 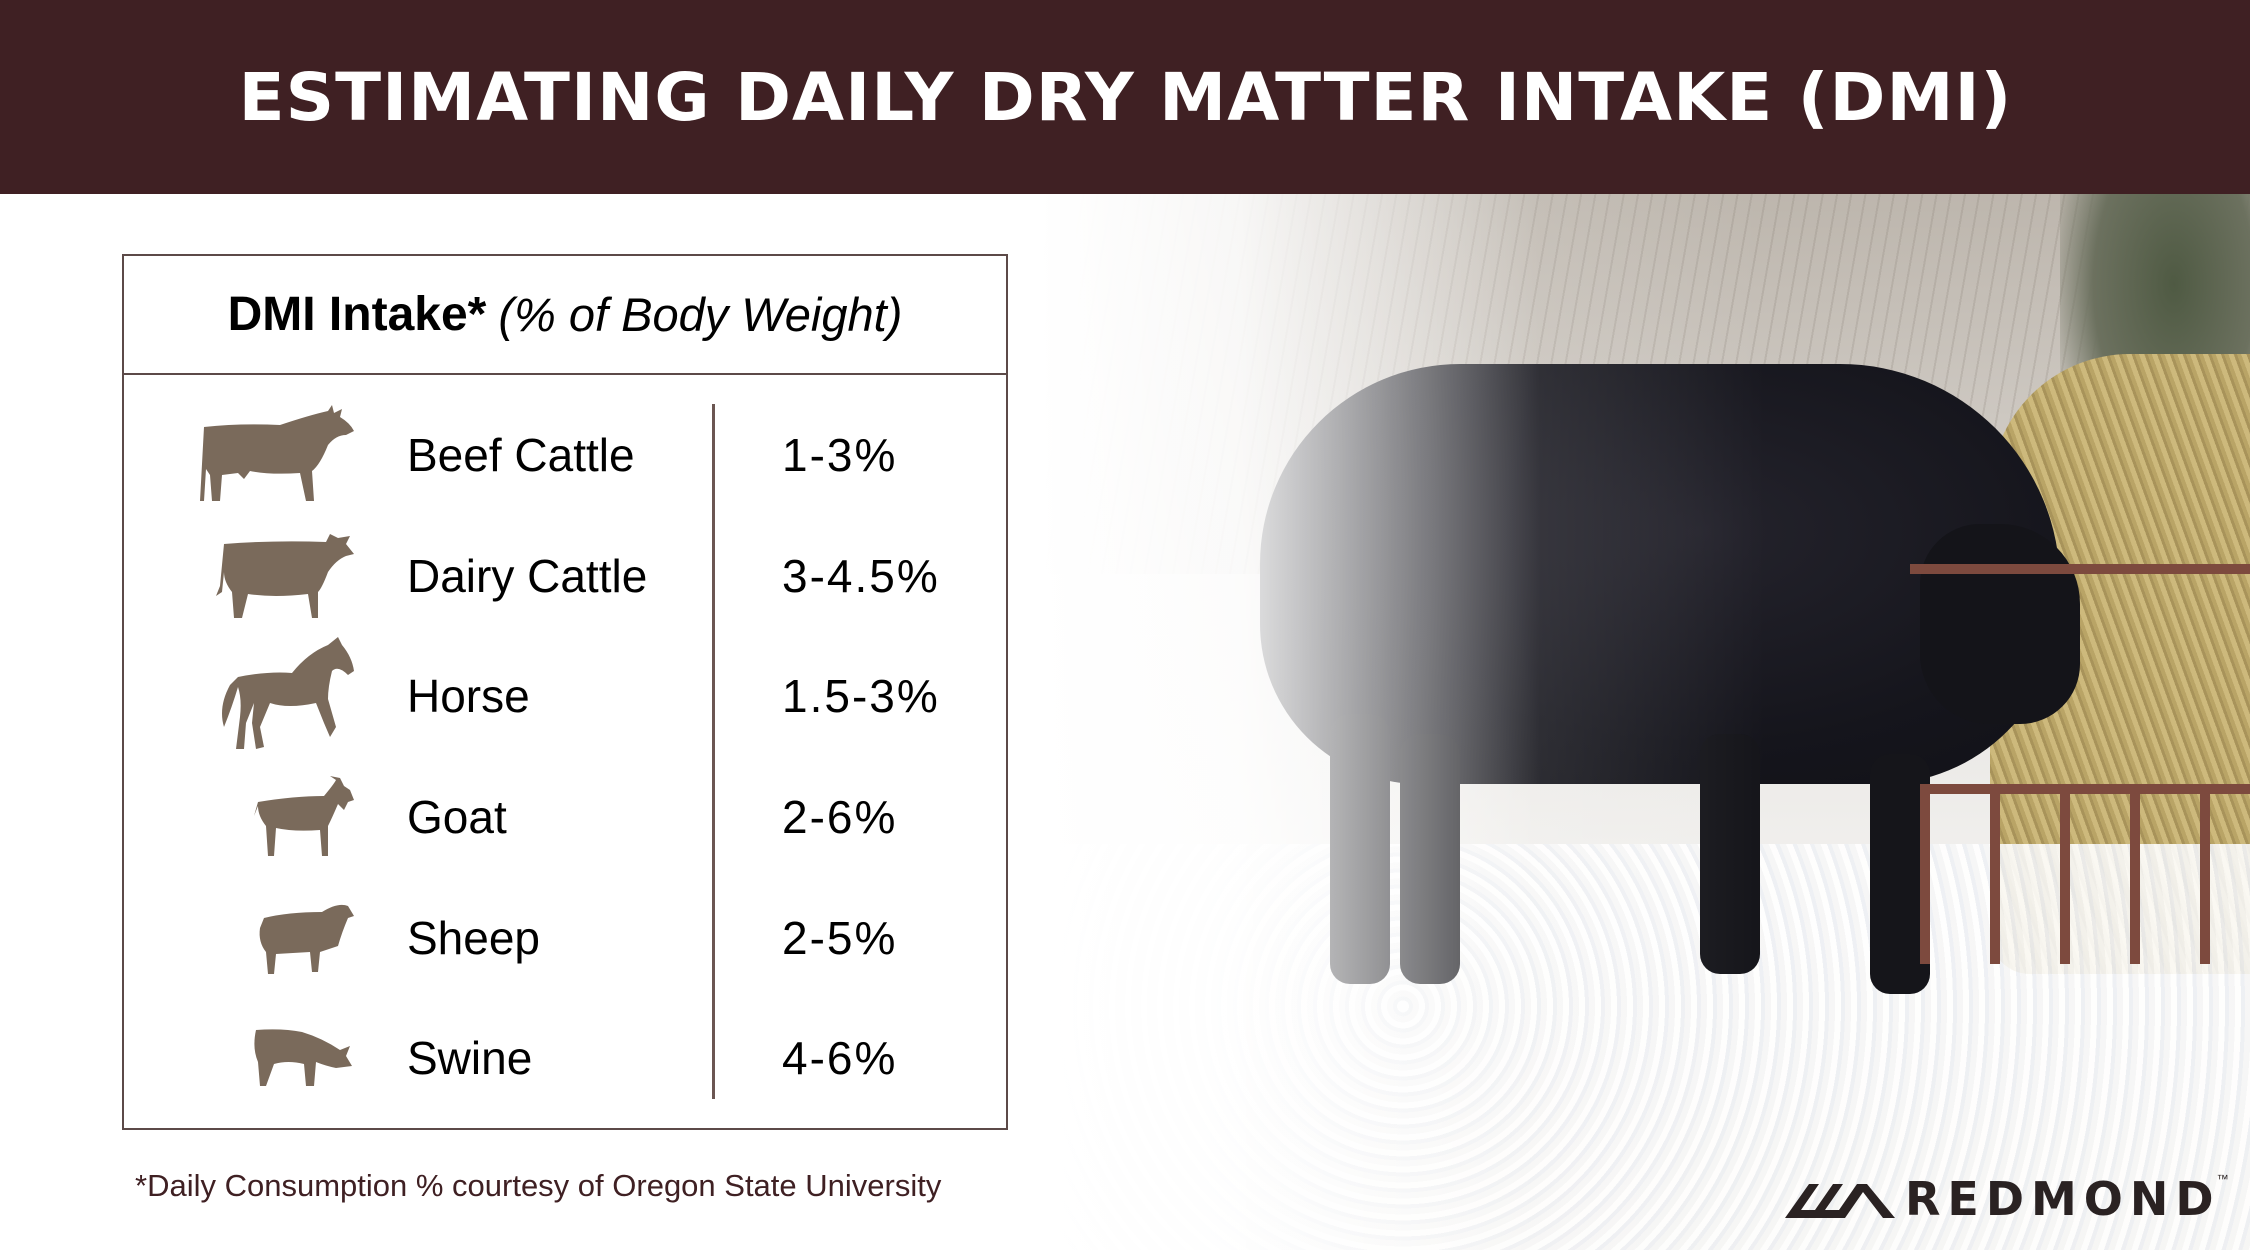 I want to click on feeder-rack, so click(x=2085, y=874).